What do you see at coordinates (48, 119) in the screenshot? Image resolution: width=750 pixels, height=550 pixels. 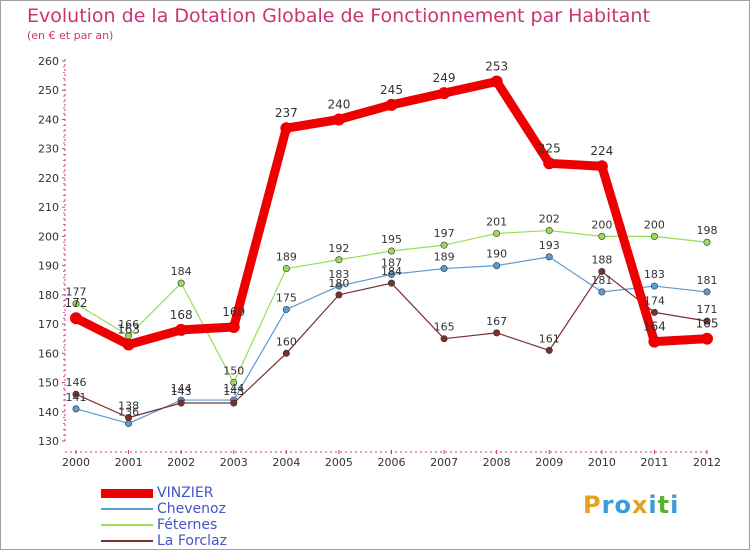 I see `y-tick-label: 240` at bounding box center [48, 119].